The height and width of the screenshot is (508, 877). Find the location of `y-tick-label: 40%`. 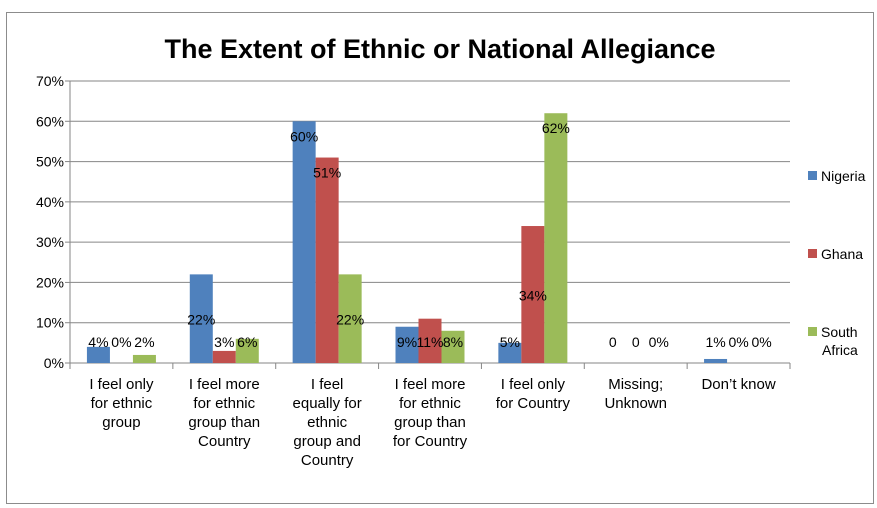

y-tick-label: 40% is located at coordinates (50, 202).